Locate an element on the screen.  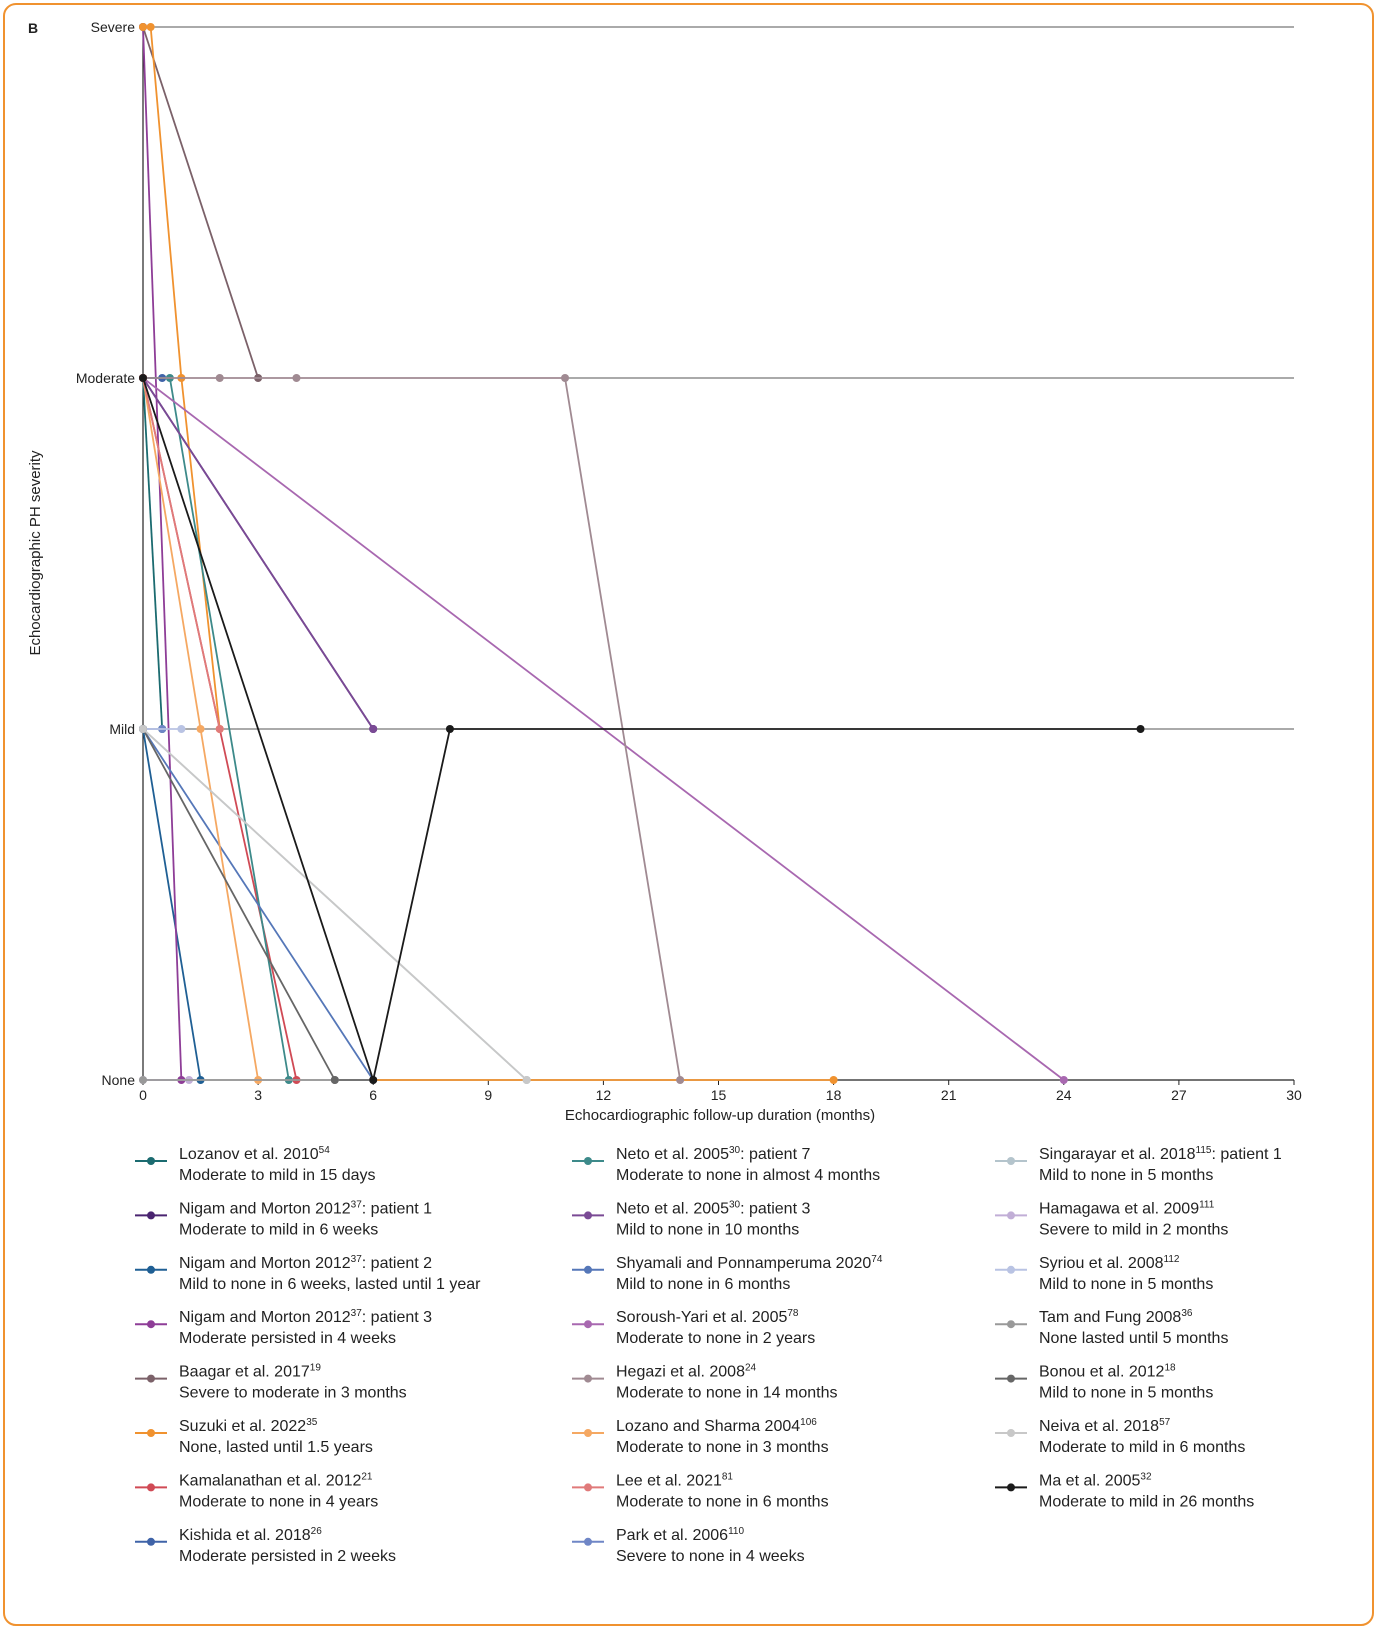
x-tick-label: 9 is located at coordinates (488, 1095).